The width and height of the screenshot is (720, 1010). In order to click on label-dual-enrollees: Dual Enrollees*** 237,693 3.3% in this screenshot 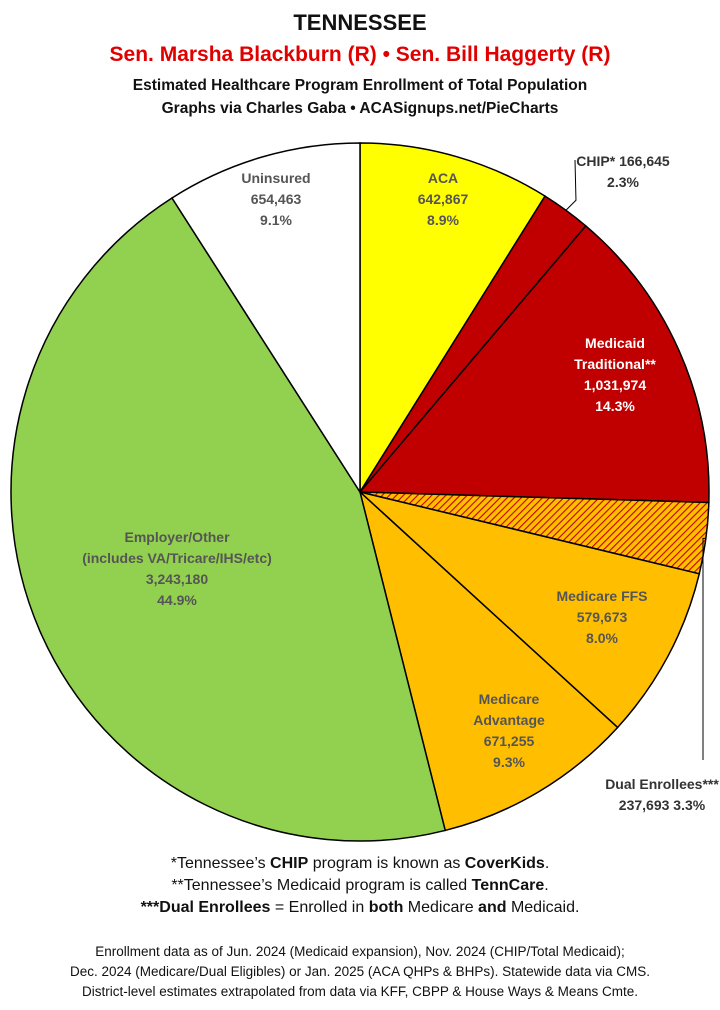, I will do `click(662, 794)`.